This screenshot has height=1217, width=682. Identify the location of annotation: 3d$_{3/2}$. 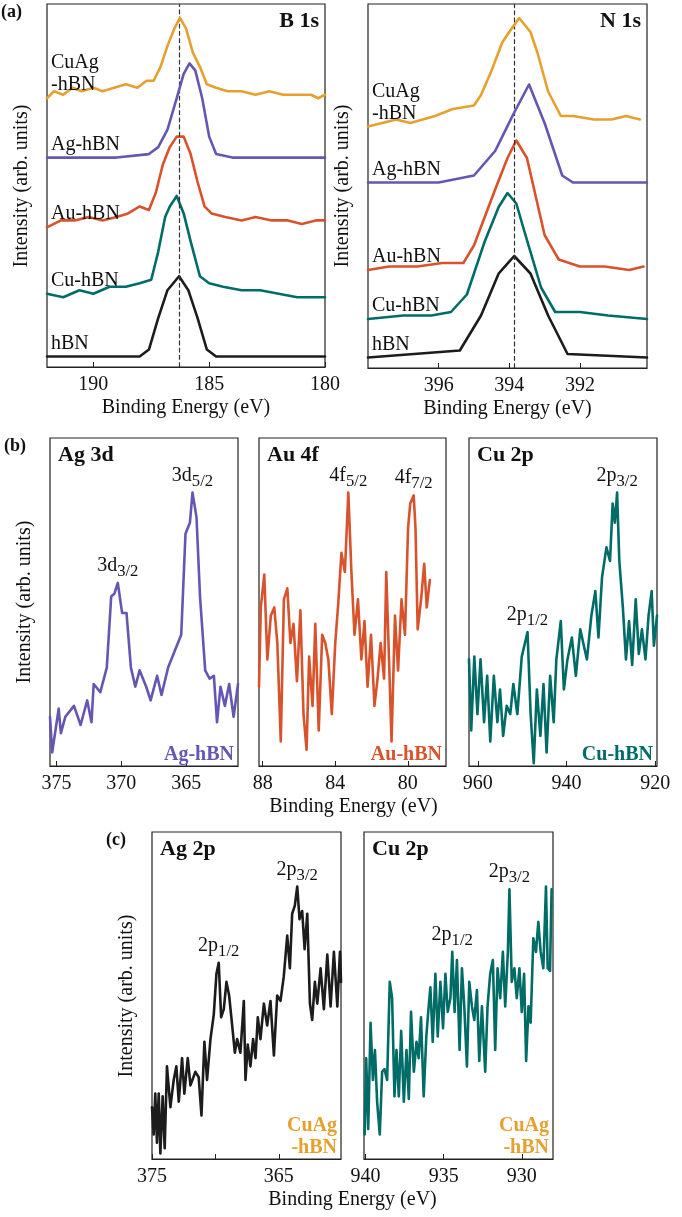
(118, 566).